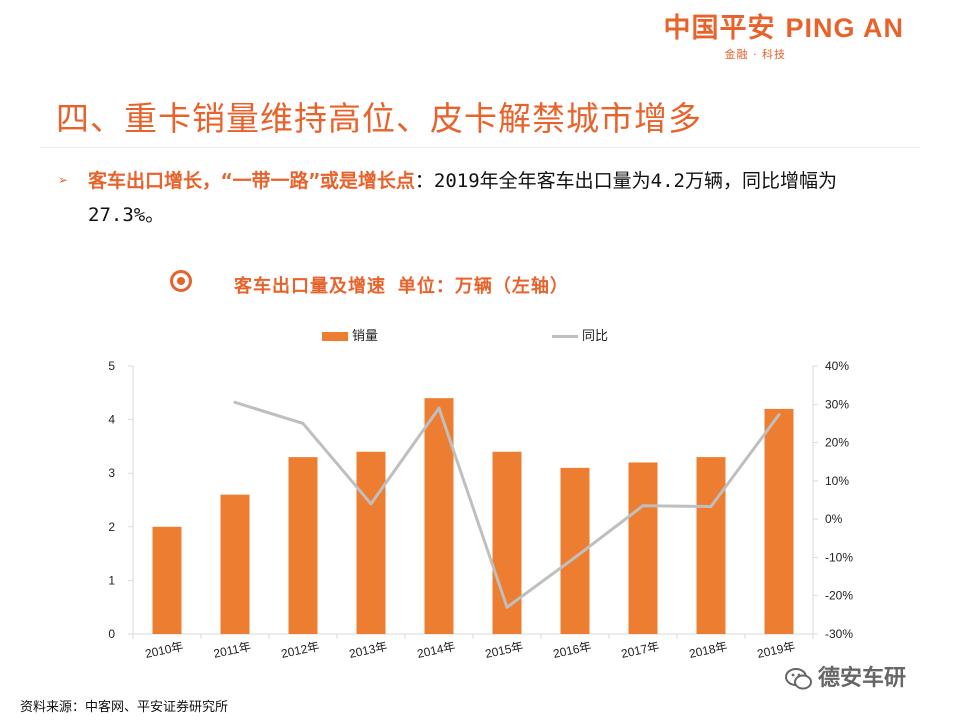 The height and width of the screenshot is (720, 960). Describe the element at coordinates (365, 336) in the screenshot. I see `legend-bar-label: 销量` at that location.